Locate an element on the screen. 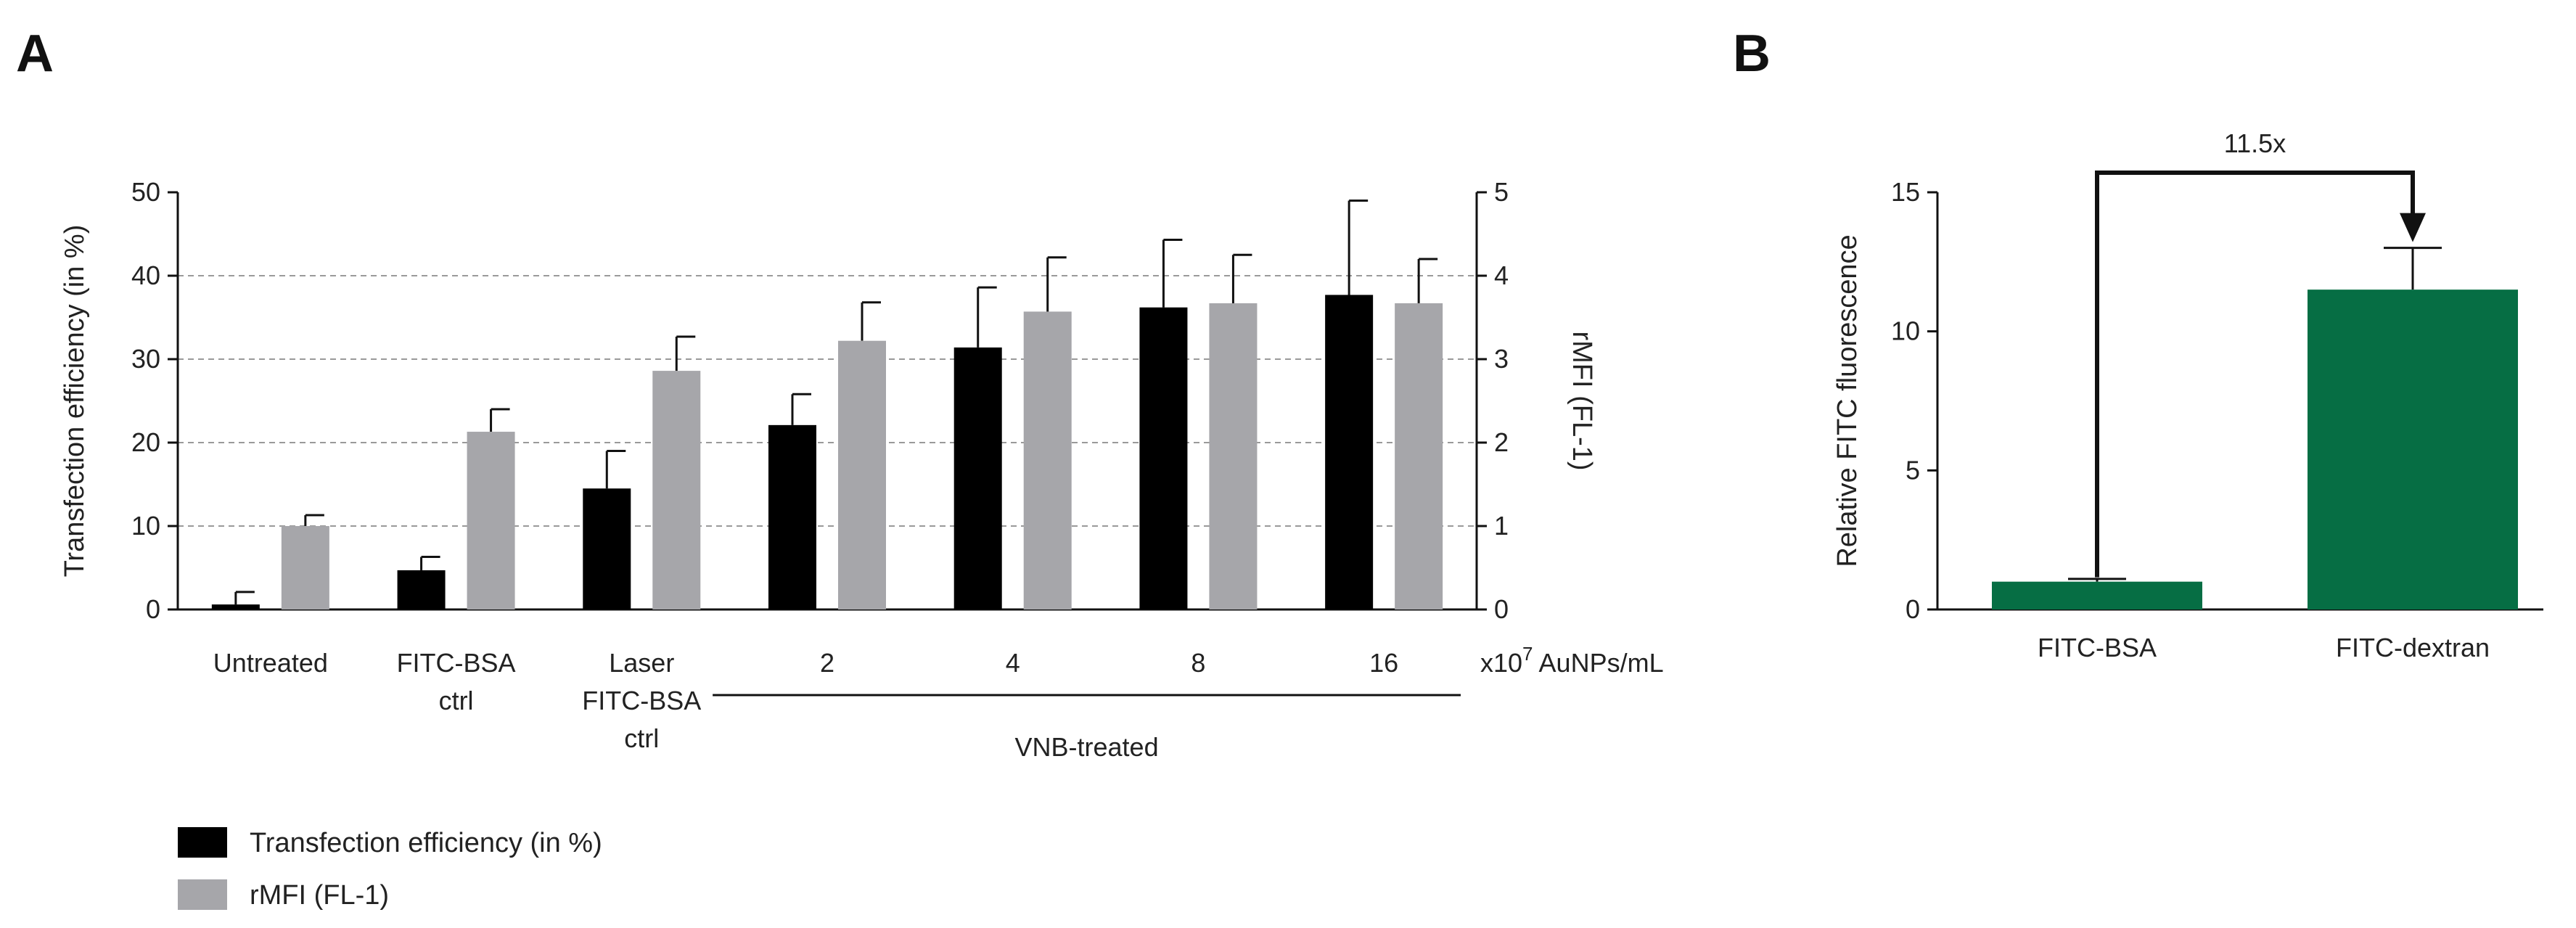 The width and height of the screenshot is (2576, 928). y-tick-label-right: 4 is located at coordinates (1501, 275).